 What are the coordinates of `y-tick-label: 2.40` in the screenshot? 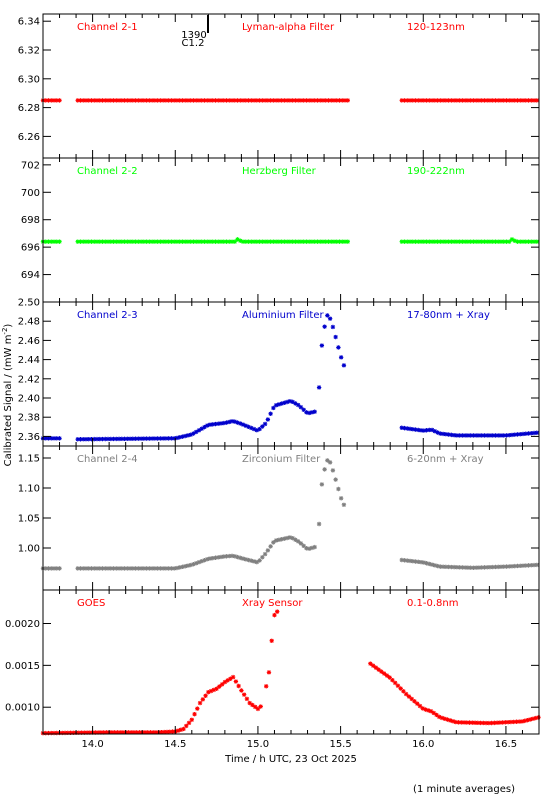 It's located at (29, 399).